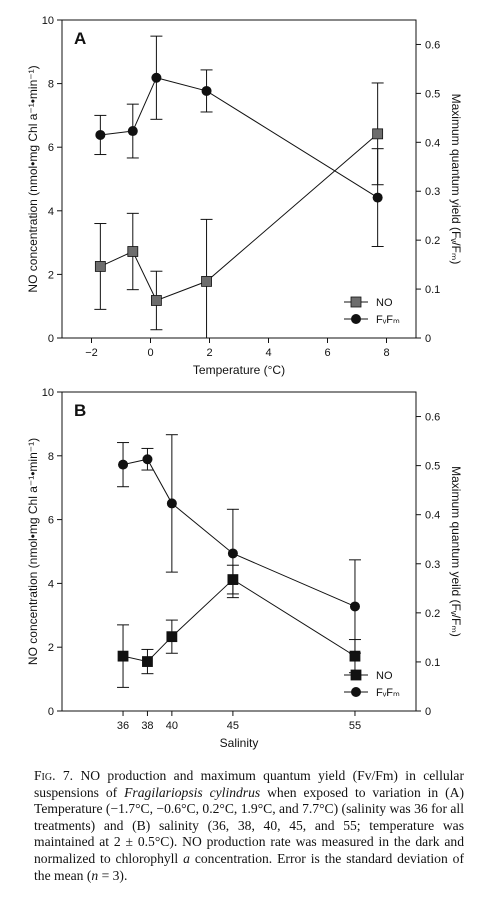  What do you see at coordinates (186, 858) in the screenshot?
I see `caption-chl-a: a` at bounding box center [186, 858].